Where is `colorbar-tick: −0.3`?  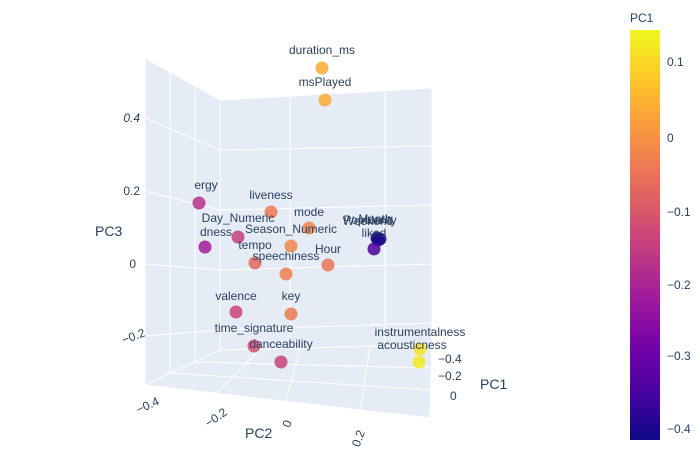
colorbar-tick: −0.3 is located at coordinates (679, 356).